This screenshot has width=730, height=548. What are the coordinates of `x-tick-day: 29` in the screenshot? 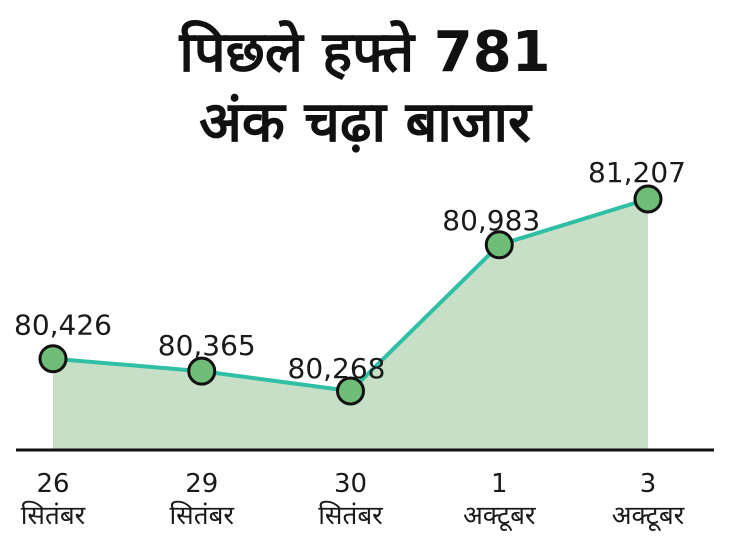 It's located at (201, 484).